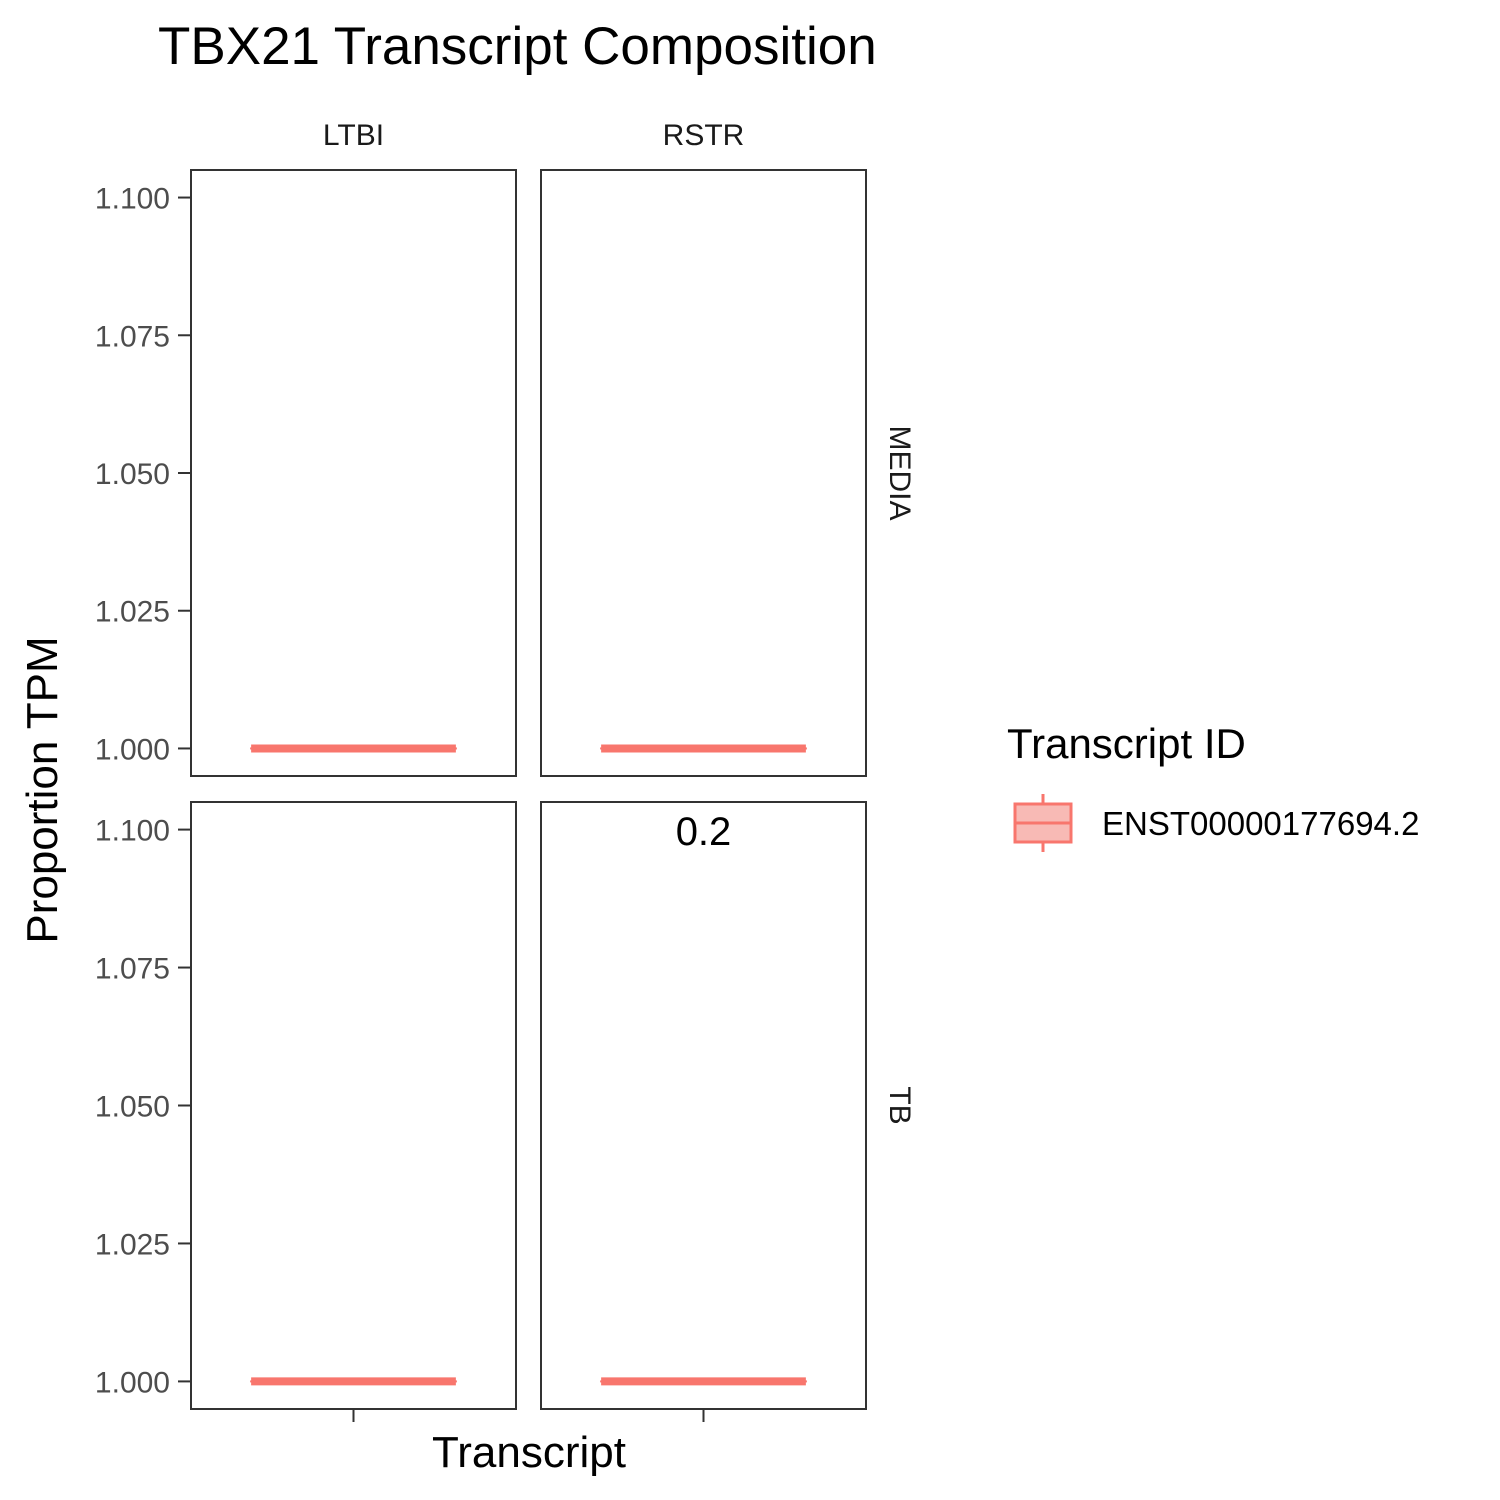 This screenshot has height=1500, width=1500. What do you see at coordinates (704, 832) in the screenshot?
I see `panel-annotation: 0.2` at bounding box center [704, 832].